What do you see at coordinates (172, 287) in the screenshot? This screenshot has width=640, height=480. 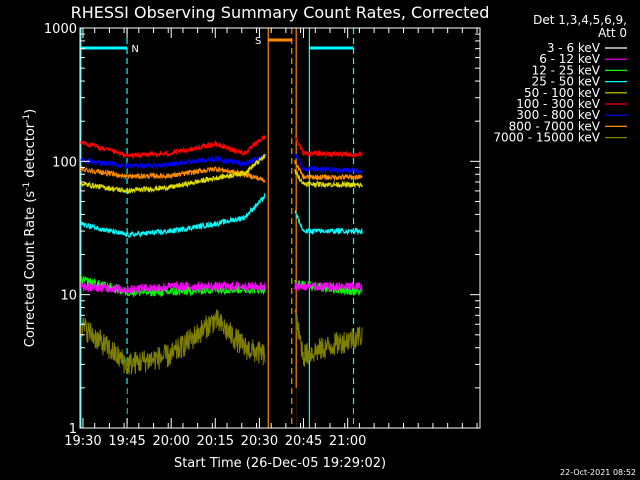 I see `series-6-12-kev-seg1` at bounding box center [172, 287].